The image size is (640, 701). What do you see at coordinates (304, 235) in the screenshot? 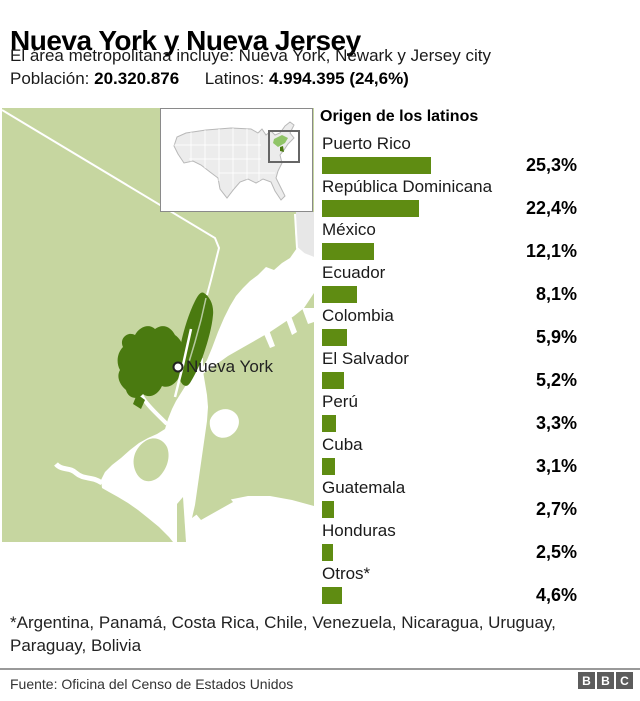
I see `other-state-area` at bounding box center [304, 235].